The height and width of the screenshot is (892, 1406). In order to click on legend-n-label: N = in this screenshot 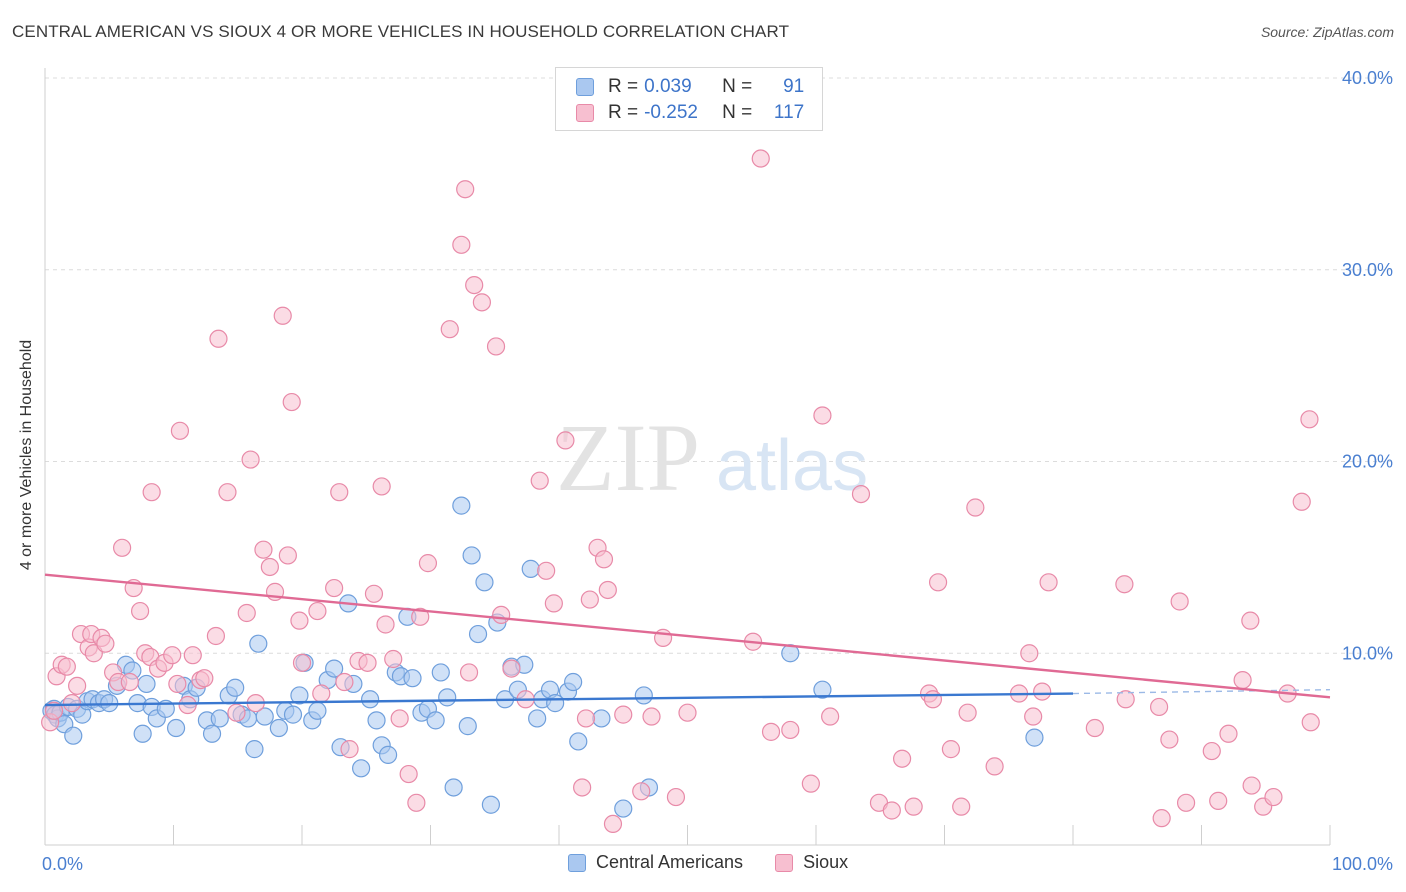, I will do `click(737, 86)`.